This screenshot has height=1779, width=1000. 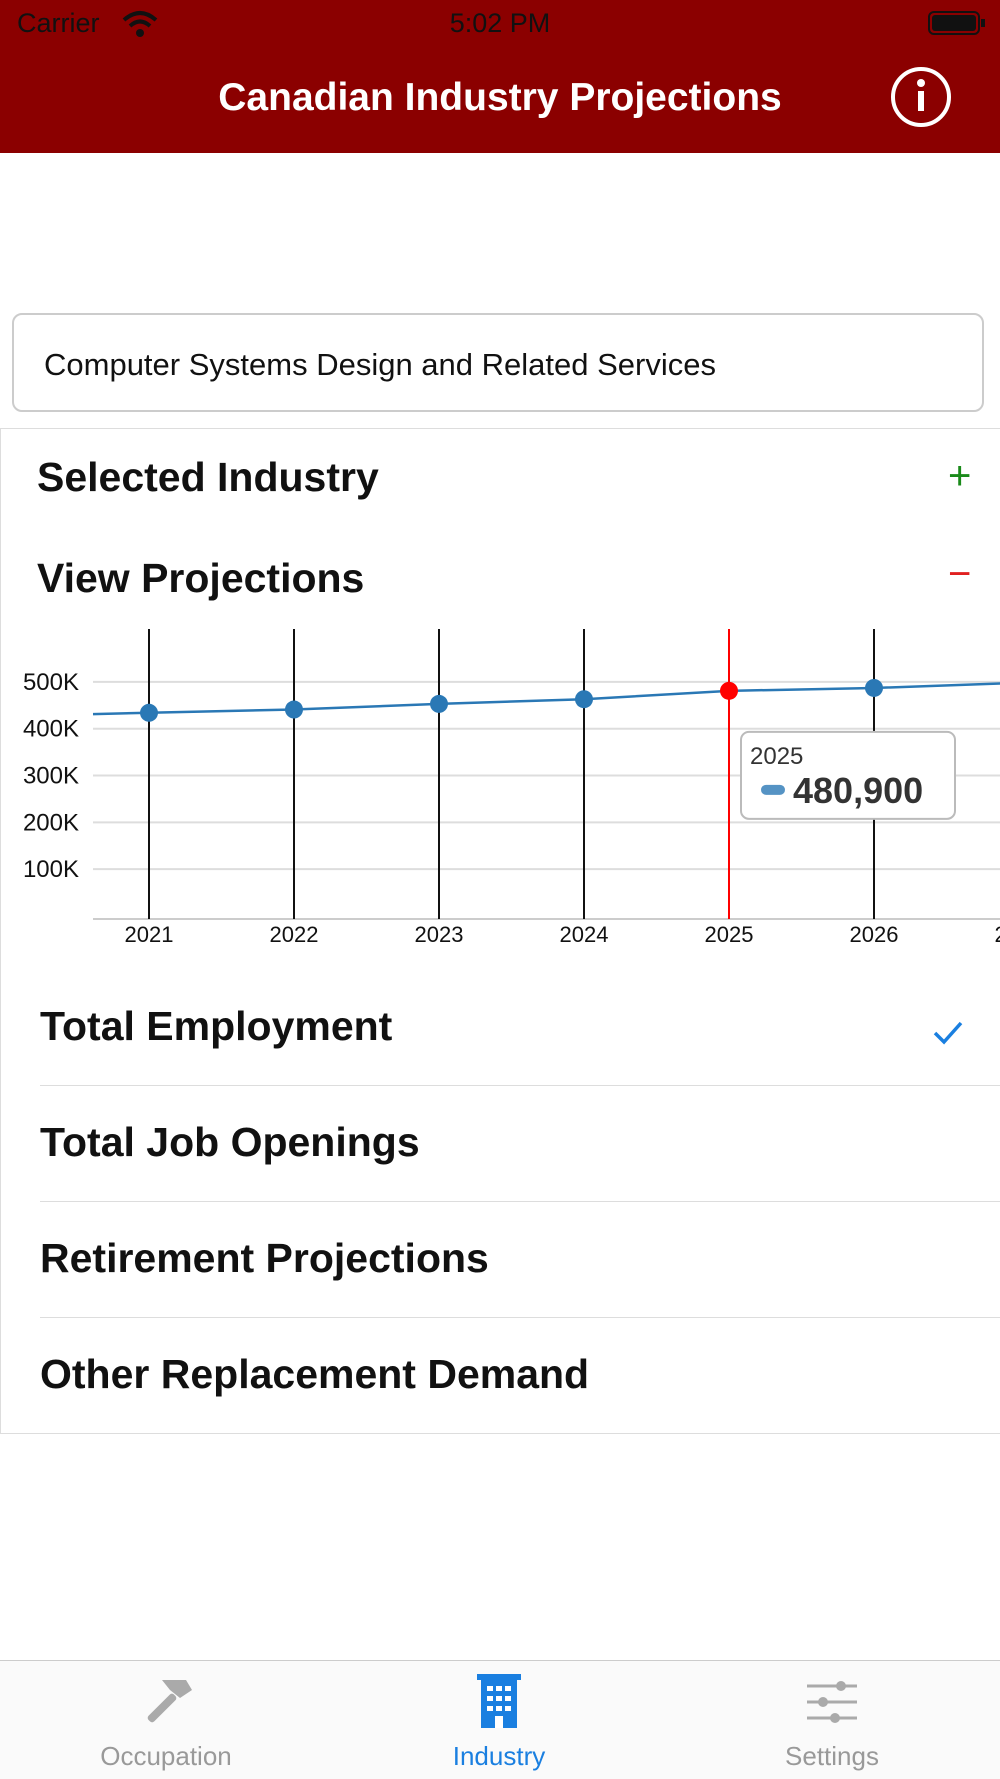 What do you see at coordinates (51, 729) in the screenshot?
I see `y-tick-label: 400K` at bounding box center [51, 729].